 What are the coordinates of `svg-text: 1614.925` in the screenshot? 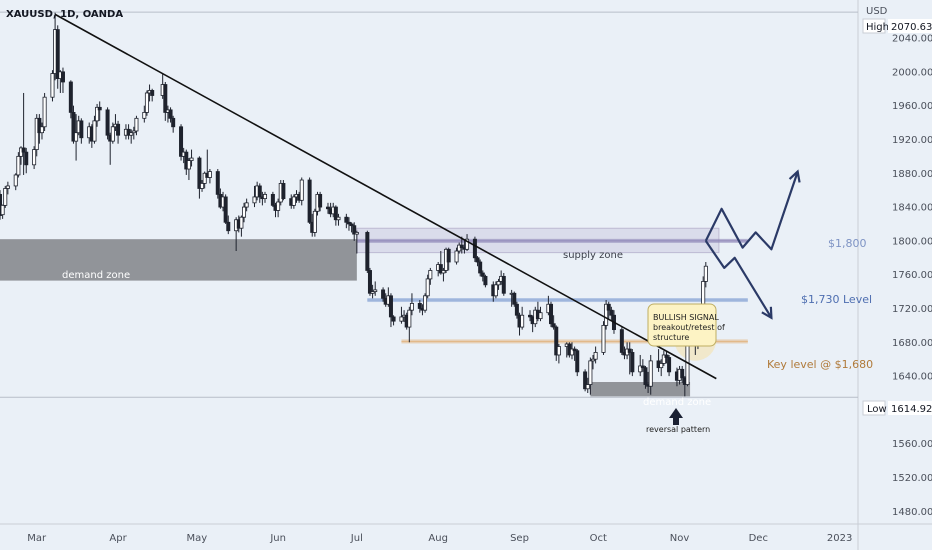 It's located at (911, 409).